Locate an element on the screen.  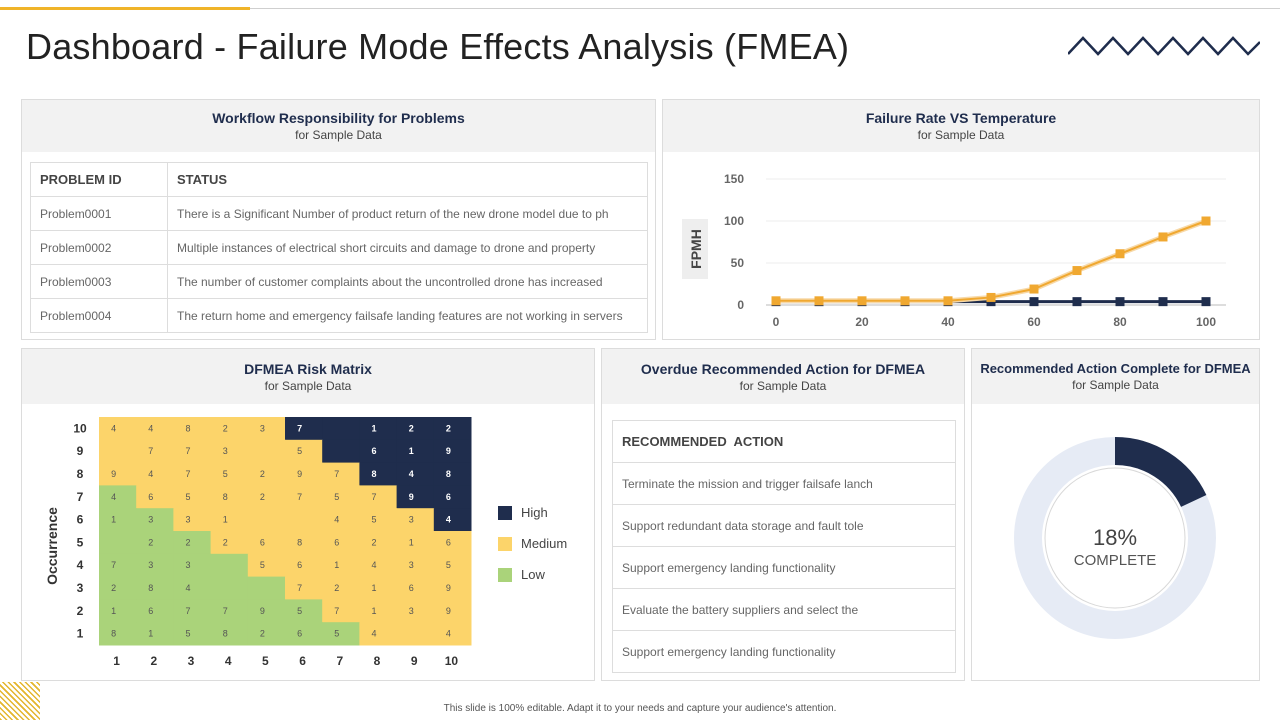
occurrence-tick-label: 4 is located at coordinates (80, 565).